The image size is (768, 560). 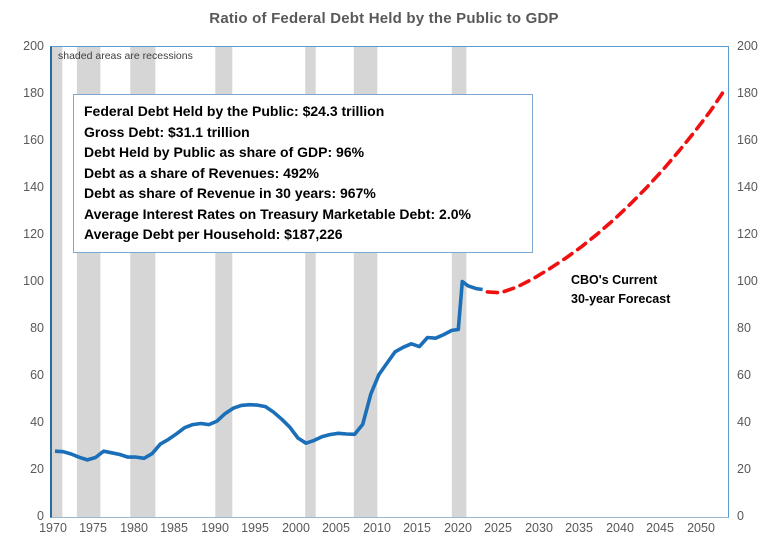 I want to click on y-tick-label-left: 160, so click(x=33, y=140).